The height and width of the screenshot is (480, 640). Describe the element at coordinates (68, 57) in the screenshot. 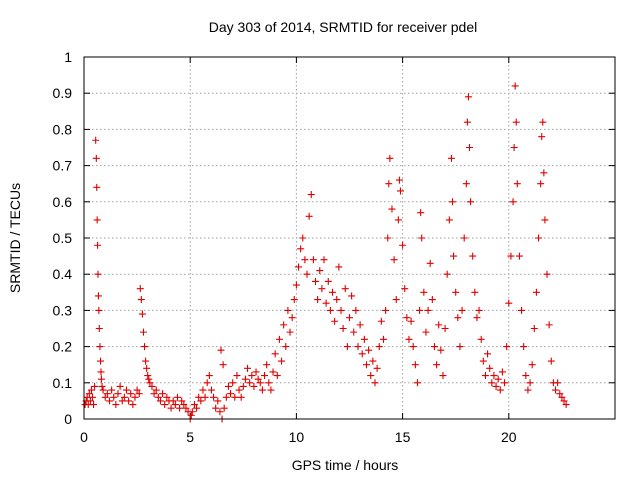

I see `y-tick-label: 1` at that location.